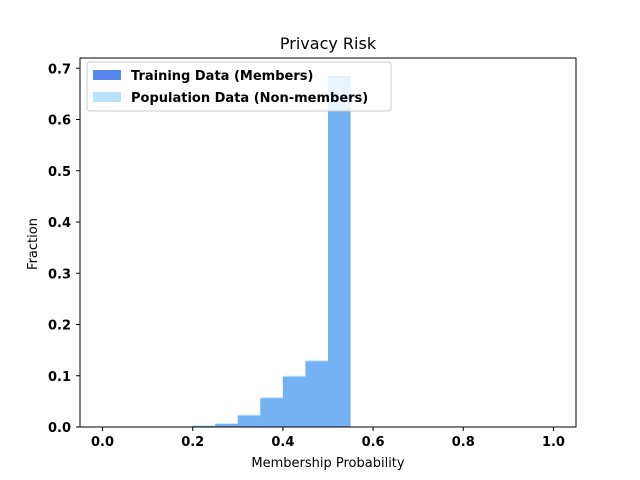 This screenshot has height=480, width=640. I want to click on x-tick-label: 0.4, so click(282, 442).